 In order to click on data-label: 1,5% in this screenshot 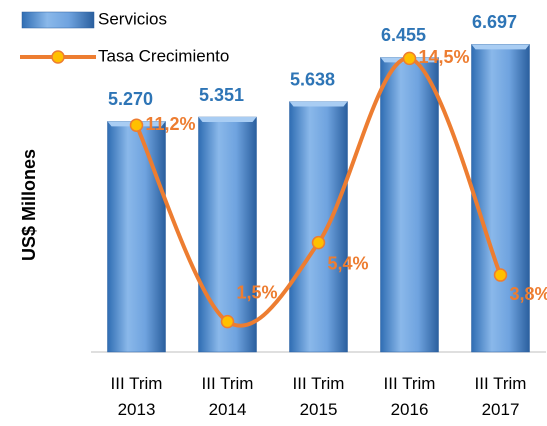, I will do `click(257, 292)`.